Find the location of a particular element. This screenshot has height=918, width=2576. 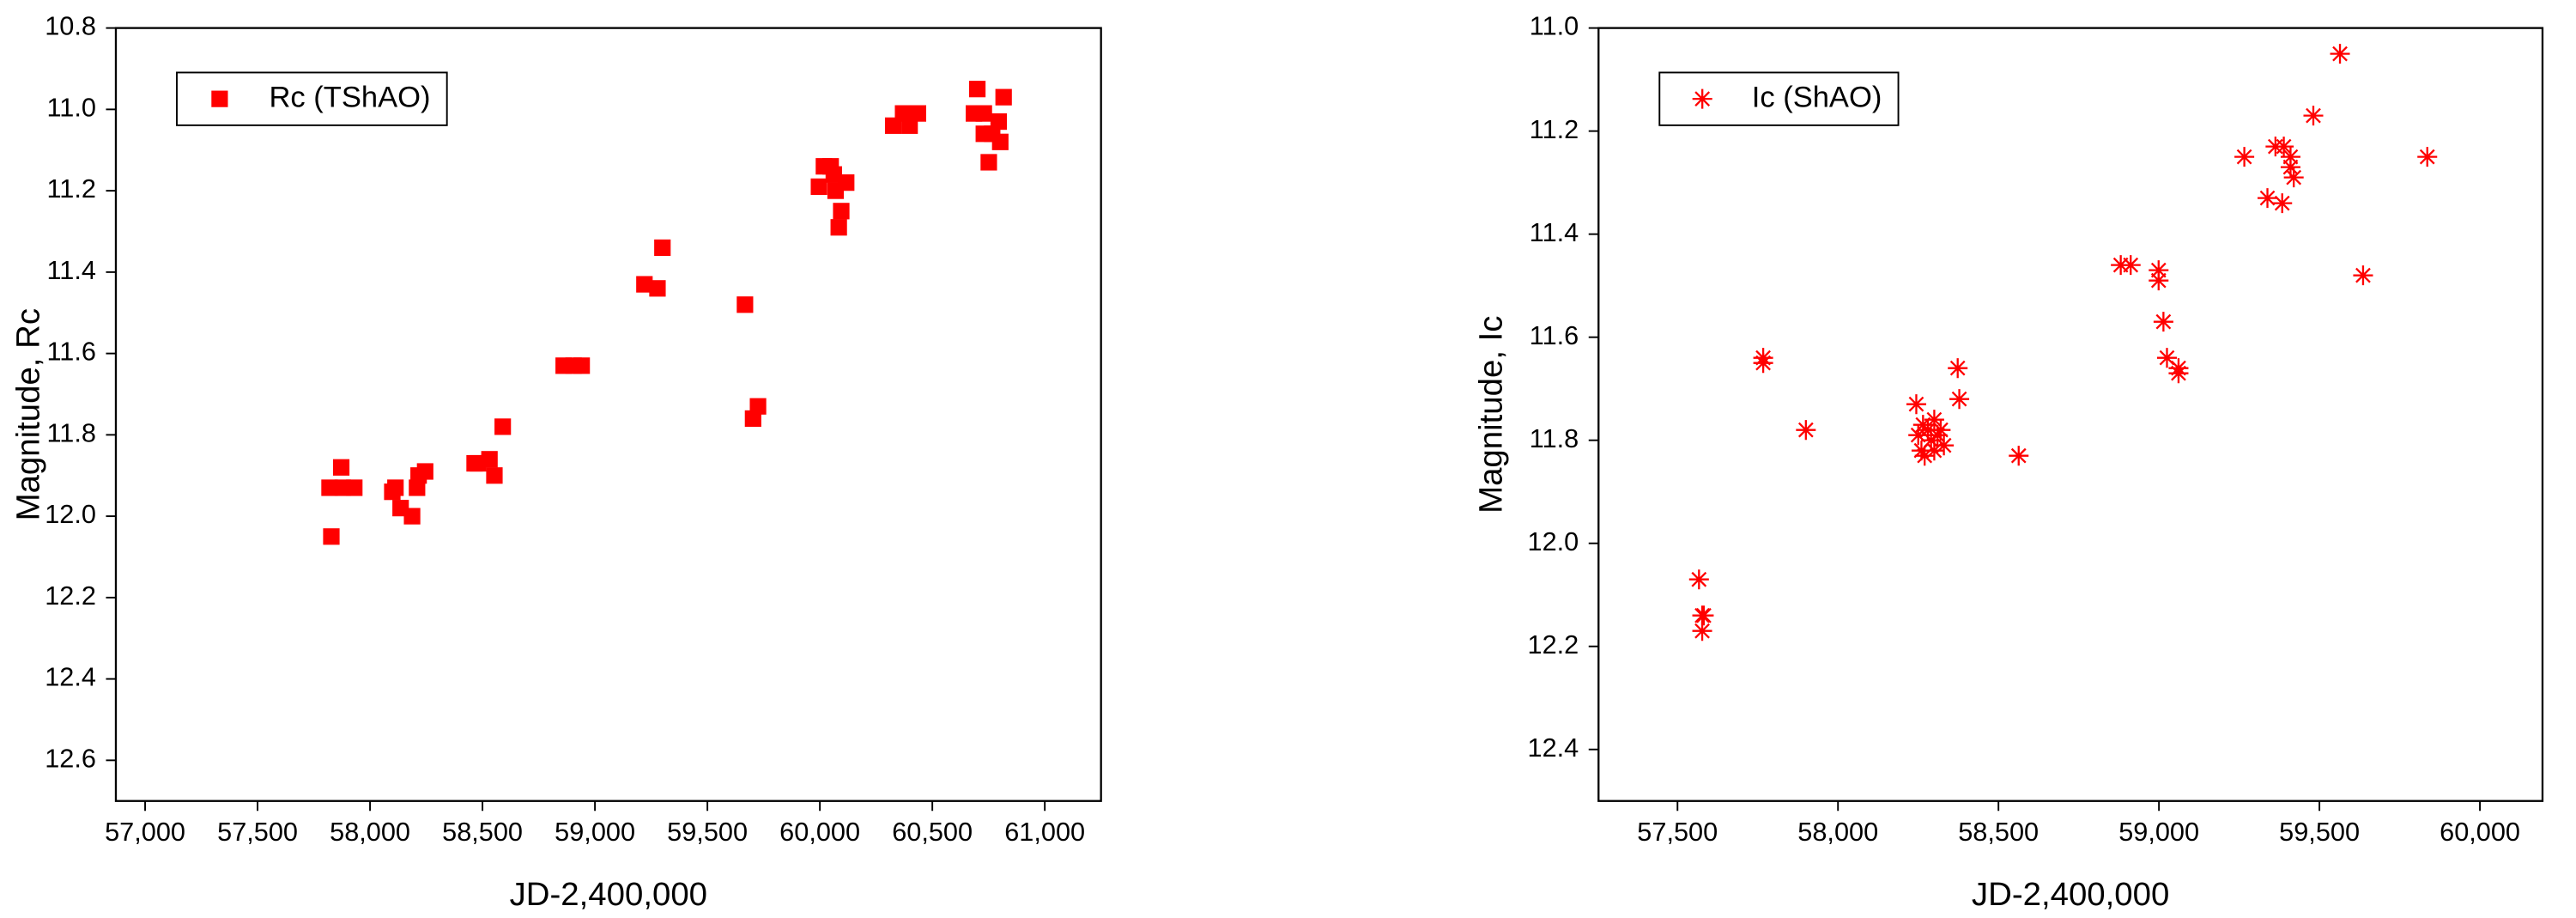

legend: Ic (ShAO) is located at coordinates (1779, 98).